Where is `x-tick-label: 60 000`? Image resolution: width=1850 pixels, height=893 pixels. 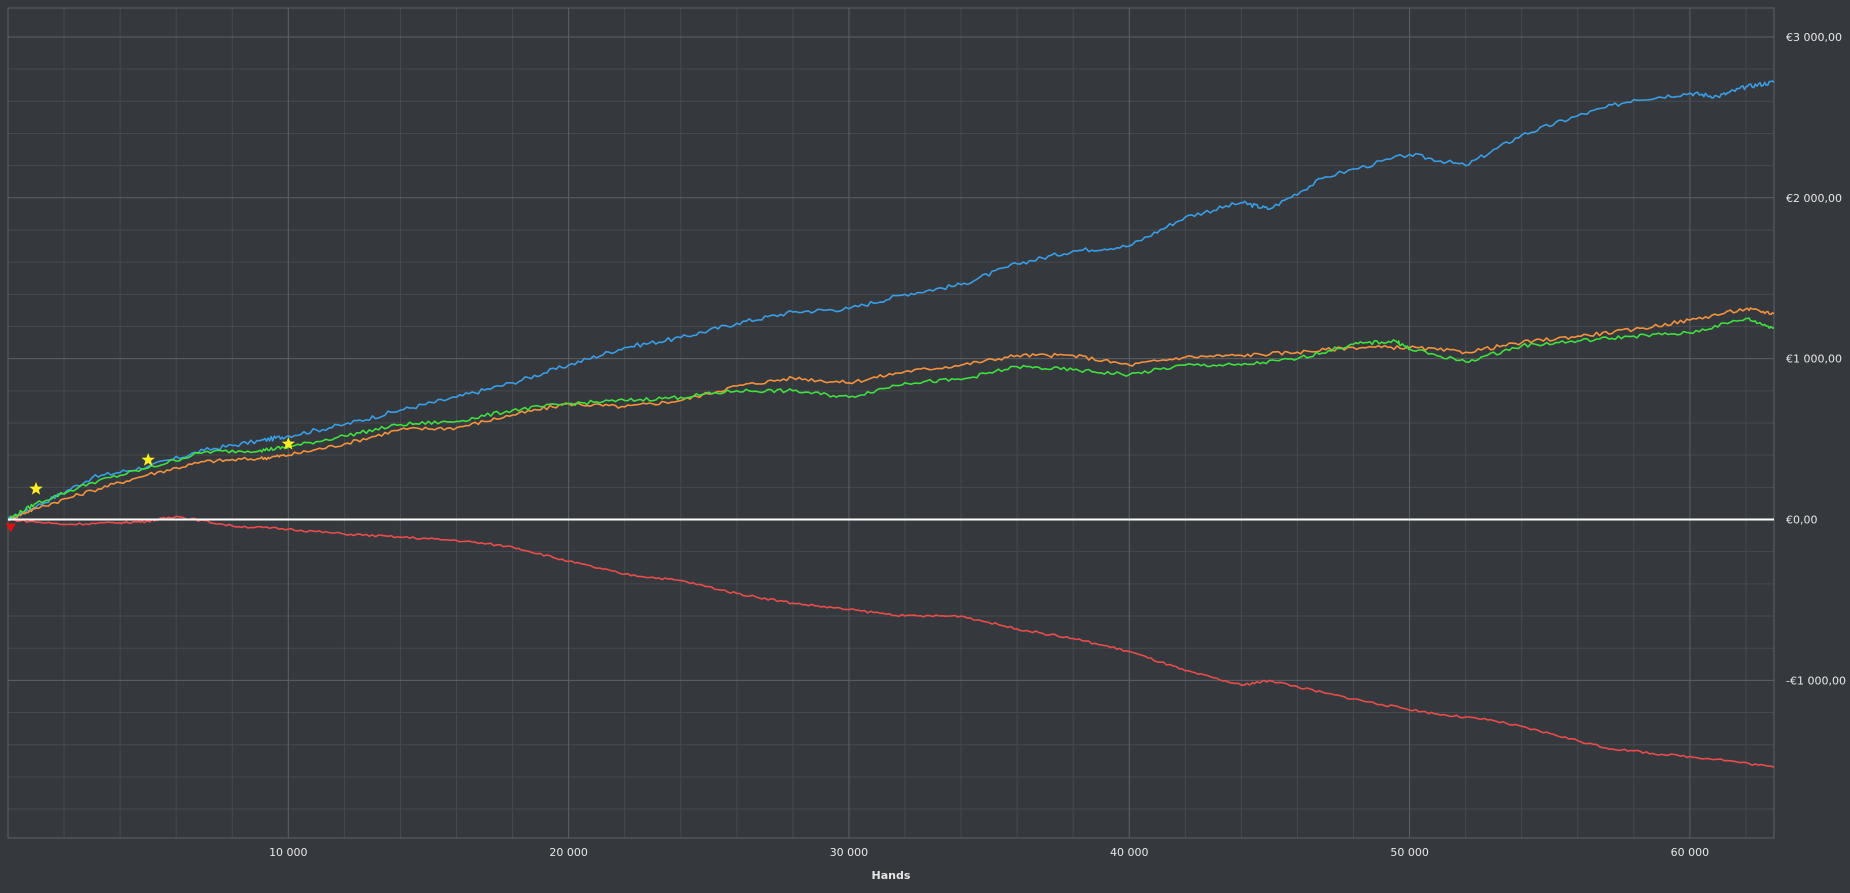 x-tick-label: 60 000 is located at coordinates (1690, 852).